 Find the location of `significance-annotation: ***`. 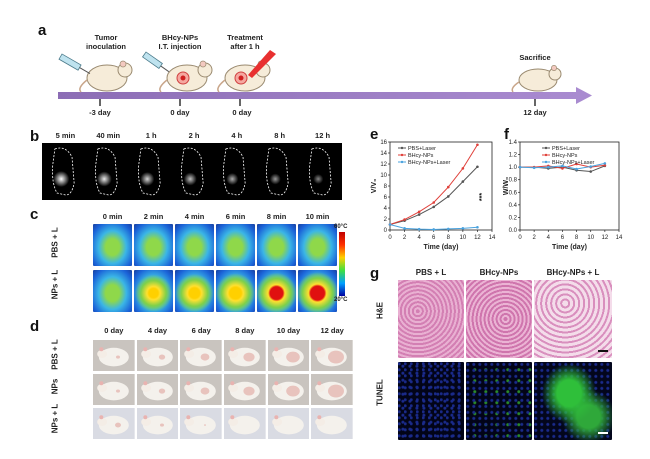

significance-annotation: *** is located at coordinates (482, 197).